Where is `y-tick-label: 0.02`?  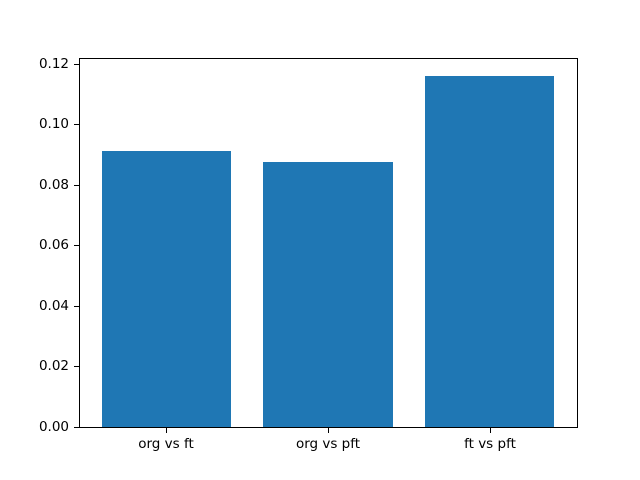 y-tick-label: 0.02 is located at coordinates (53, 366).